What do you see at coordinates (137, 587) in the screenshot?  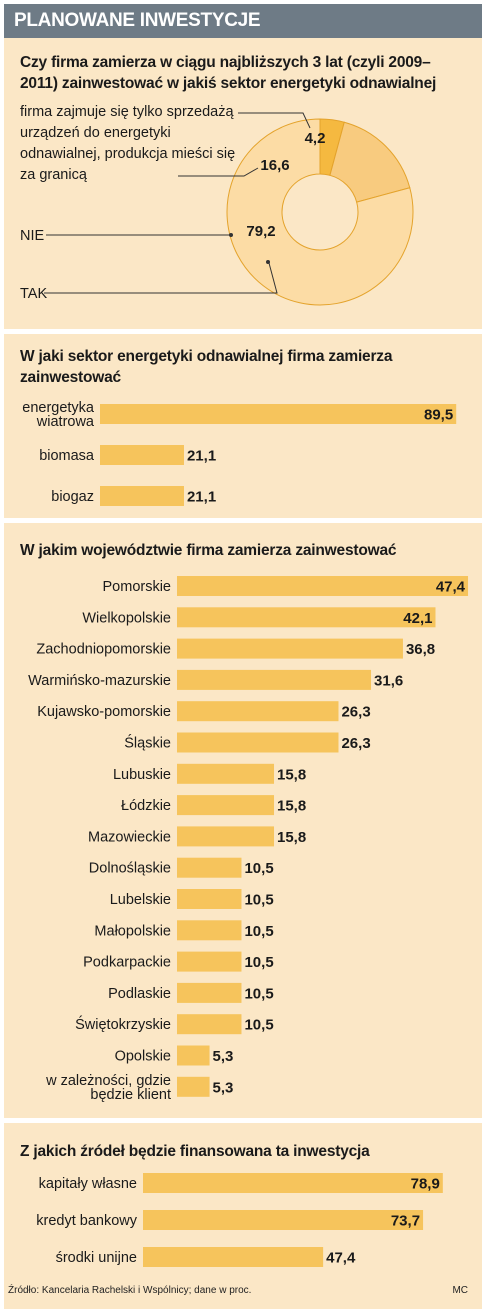 I see `bar-category-label: Pomorskie` at bounding box center [137, 587].